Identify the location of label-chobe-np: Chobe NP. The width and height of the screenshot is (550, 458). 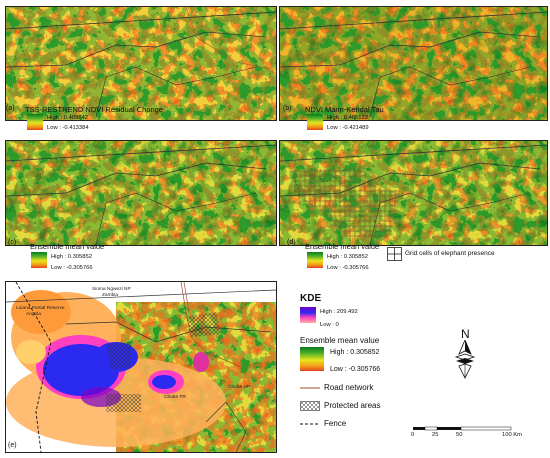
(239, 387).